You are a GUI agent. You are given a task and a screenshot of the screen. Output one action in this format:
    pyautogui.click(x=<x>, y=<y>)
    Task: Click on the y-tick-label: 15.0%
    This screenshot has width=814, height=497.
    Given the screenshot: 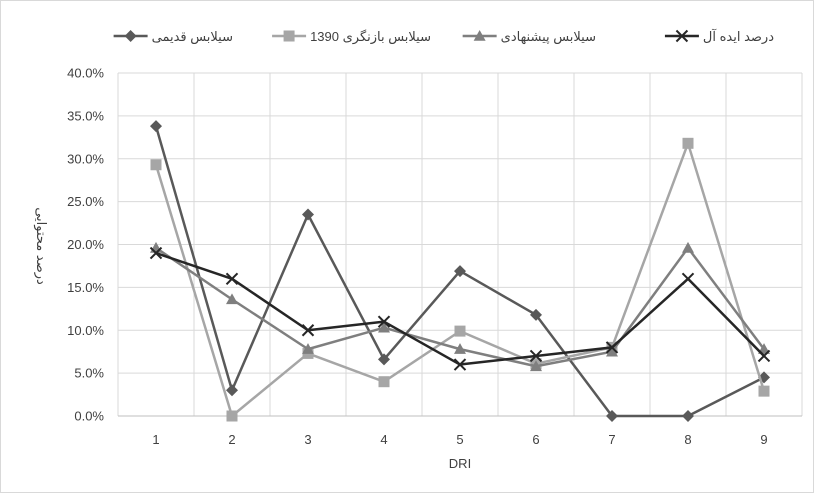 What is the action you would take?
    pyautogui.click(x=85, y=287)
    